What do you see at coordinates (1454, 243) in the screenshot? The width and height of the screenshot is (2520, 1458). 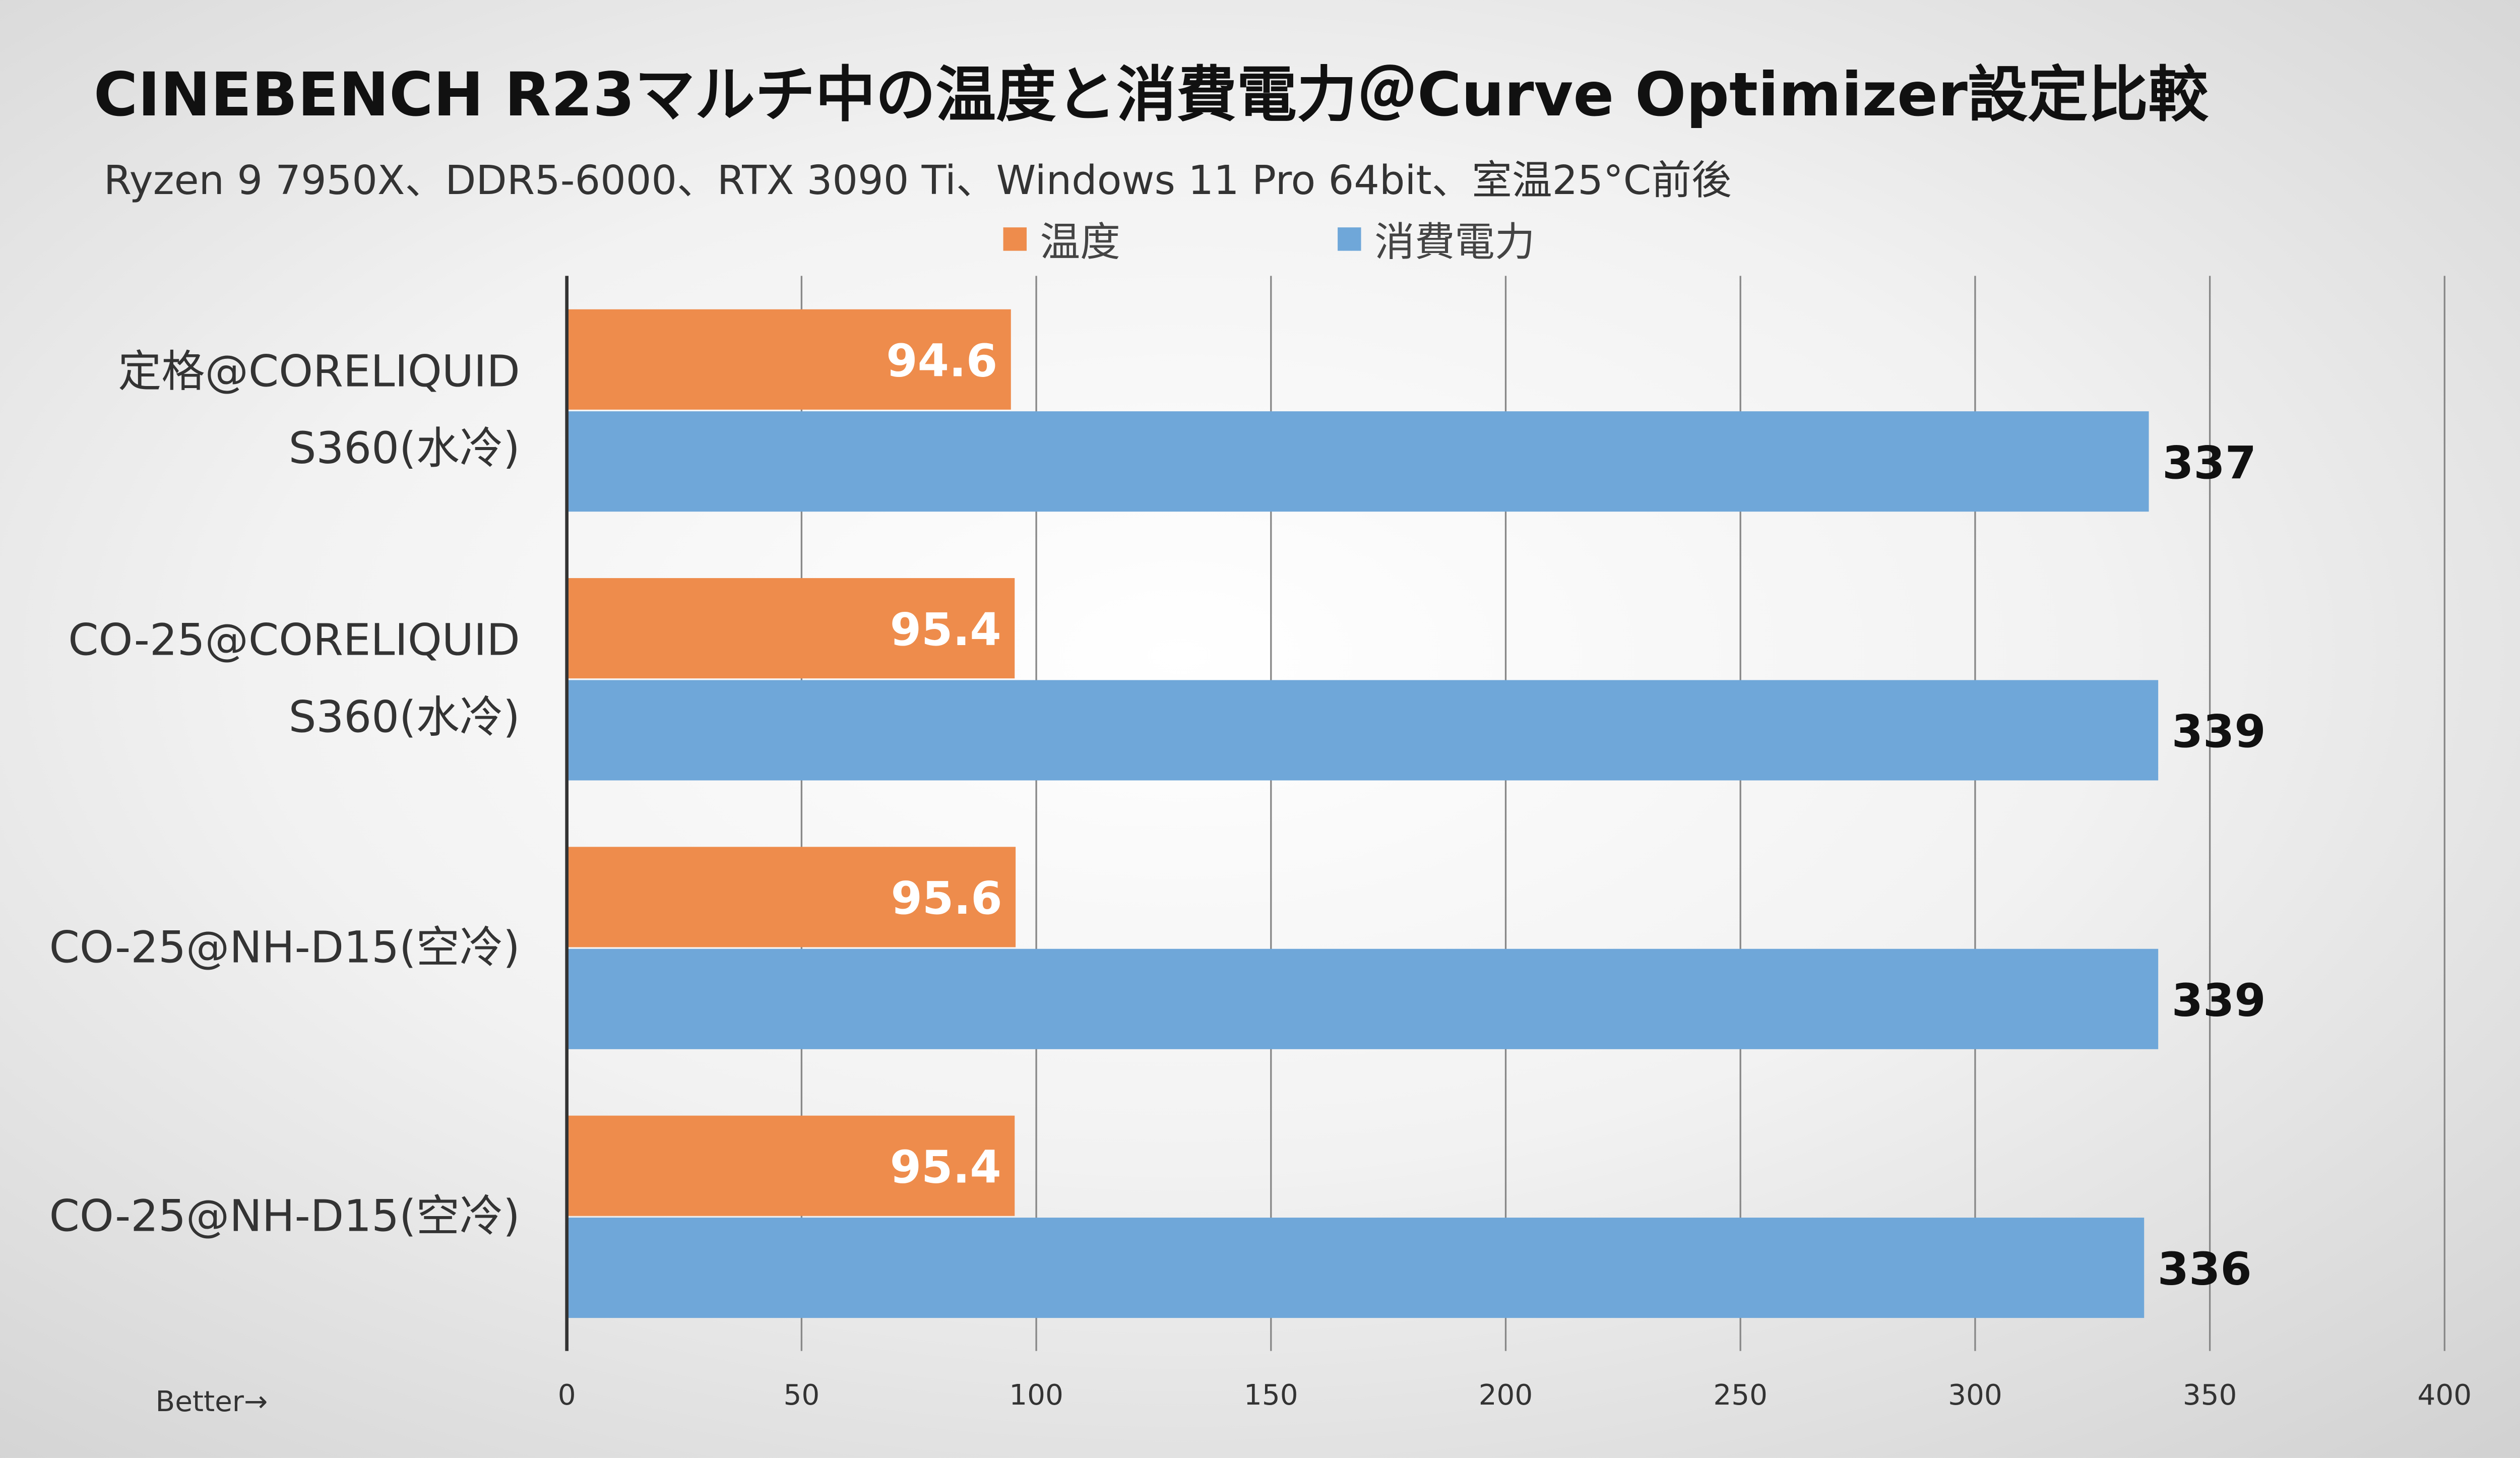 I see `legend-label-power: 消費電力` at bounding box center [1454, 243].